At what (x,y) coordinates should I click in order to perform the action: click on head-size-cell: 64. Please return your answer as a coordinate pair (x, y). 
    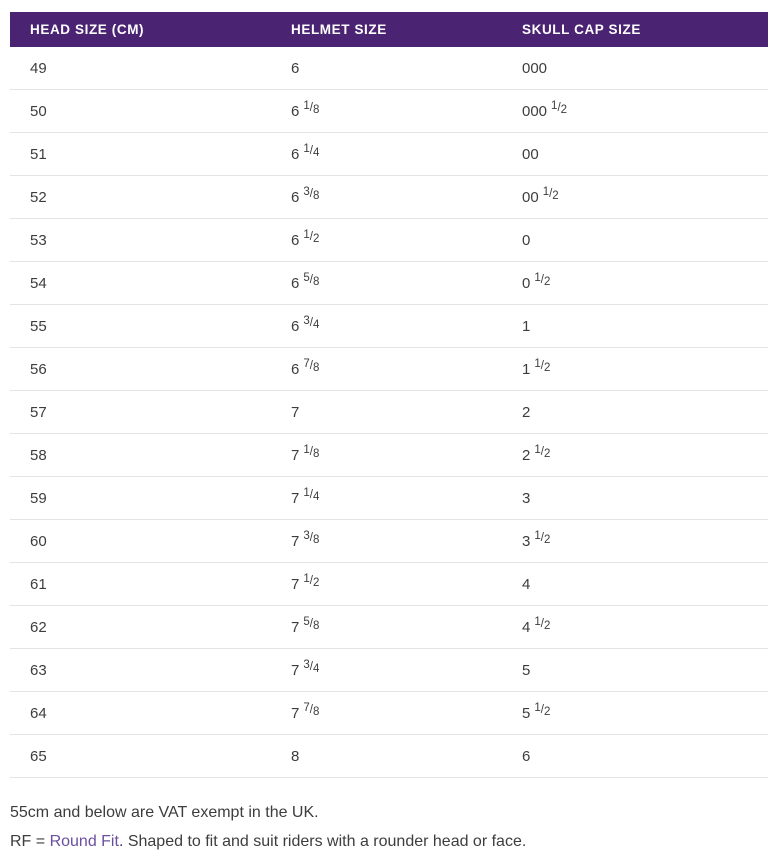
    Looking at the image, I should click on (140, 713).